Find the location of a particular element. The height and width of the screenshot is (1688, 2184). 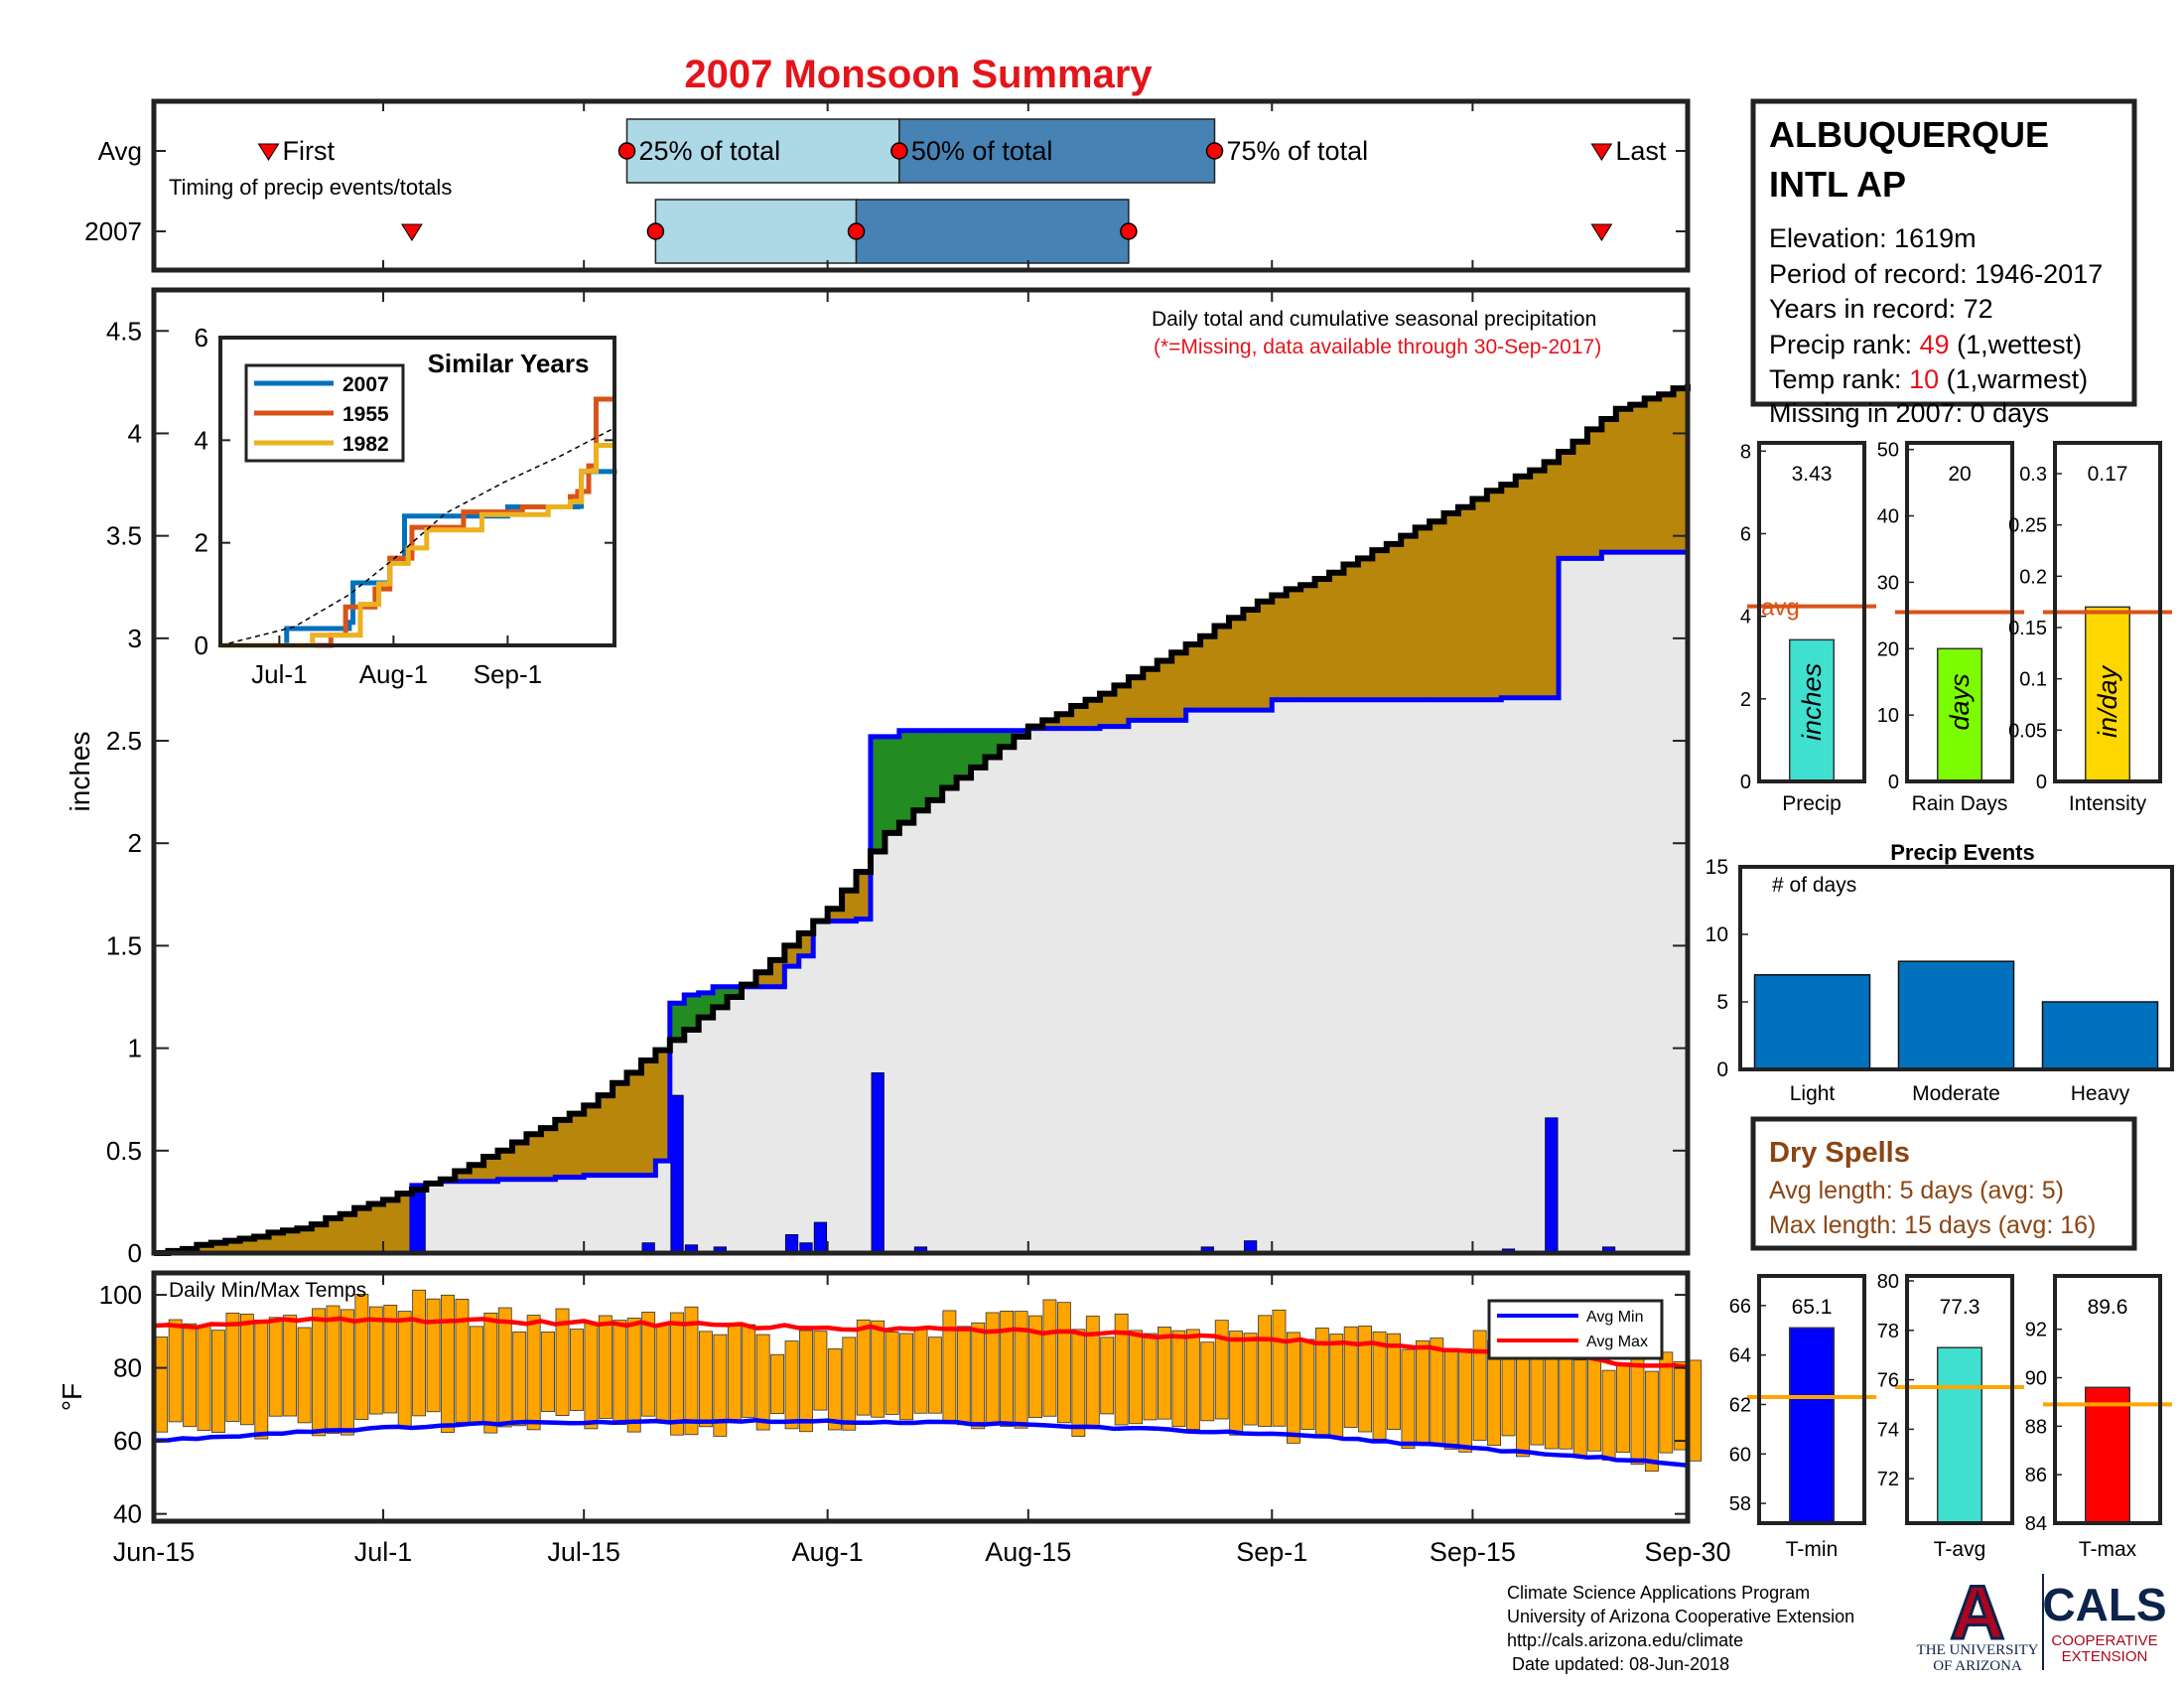

stat-label-tavg: T-avg is located at coordinates (1960, 1549).